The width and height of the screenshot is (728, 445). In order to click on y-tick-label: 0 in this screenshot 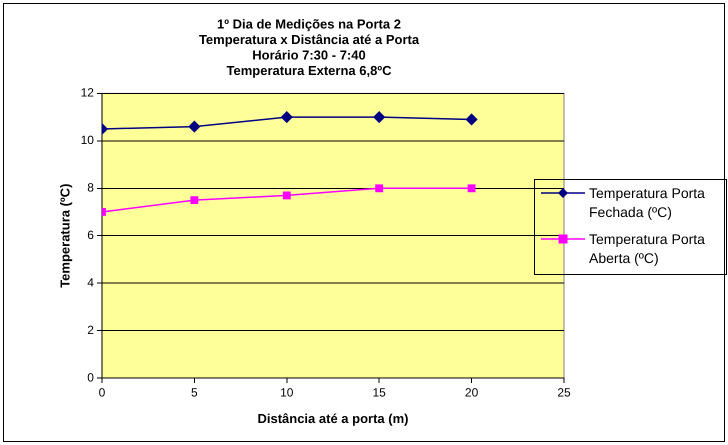, I will do `click(90, 377)`.